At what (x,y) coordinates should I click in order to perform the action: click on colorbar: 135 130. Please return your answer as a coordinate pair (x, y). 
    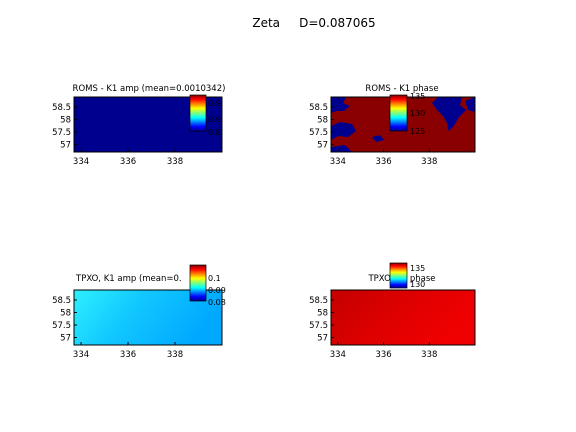
    Looking at the image, I should click on (407, 275).